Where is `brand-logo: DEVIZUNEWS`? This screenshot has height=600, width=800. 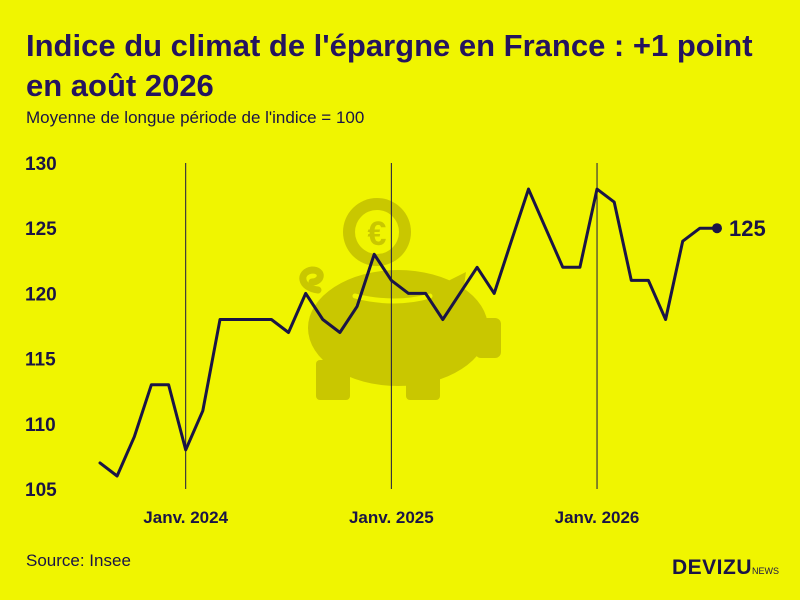 brand-logo: DEVIZUNEWS is located at coordinates (725, 568).